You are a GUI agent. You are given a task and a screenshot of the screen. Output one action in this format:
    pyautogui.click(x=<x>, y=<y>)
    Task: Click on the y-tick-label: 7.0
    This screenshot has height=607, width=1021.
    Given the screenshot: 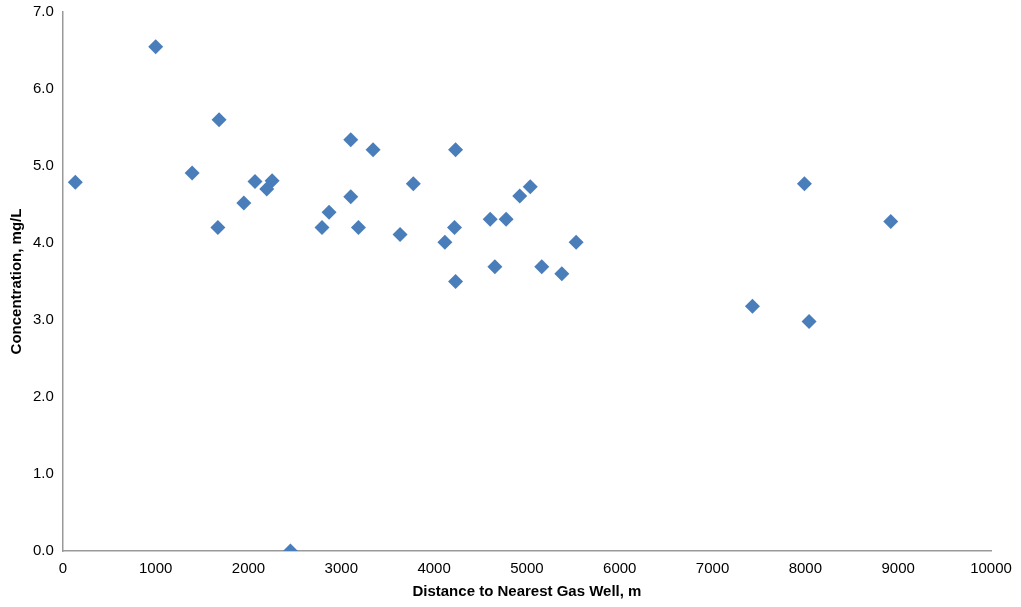 What is the action you would take?
    pyautogui.click(x=43, y=11)
    